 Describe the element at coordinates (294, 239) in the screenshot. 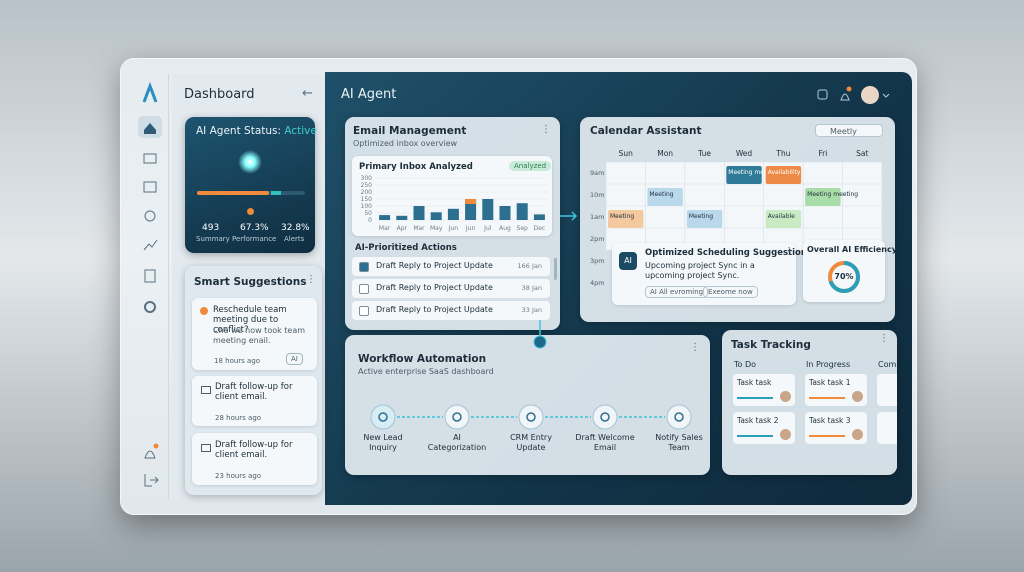

I see `stat-label: Alerts` at that location.